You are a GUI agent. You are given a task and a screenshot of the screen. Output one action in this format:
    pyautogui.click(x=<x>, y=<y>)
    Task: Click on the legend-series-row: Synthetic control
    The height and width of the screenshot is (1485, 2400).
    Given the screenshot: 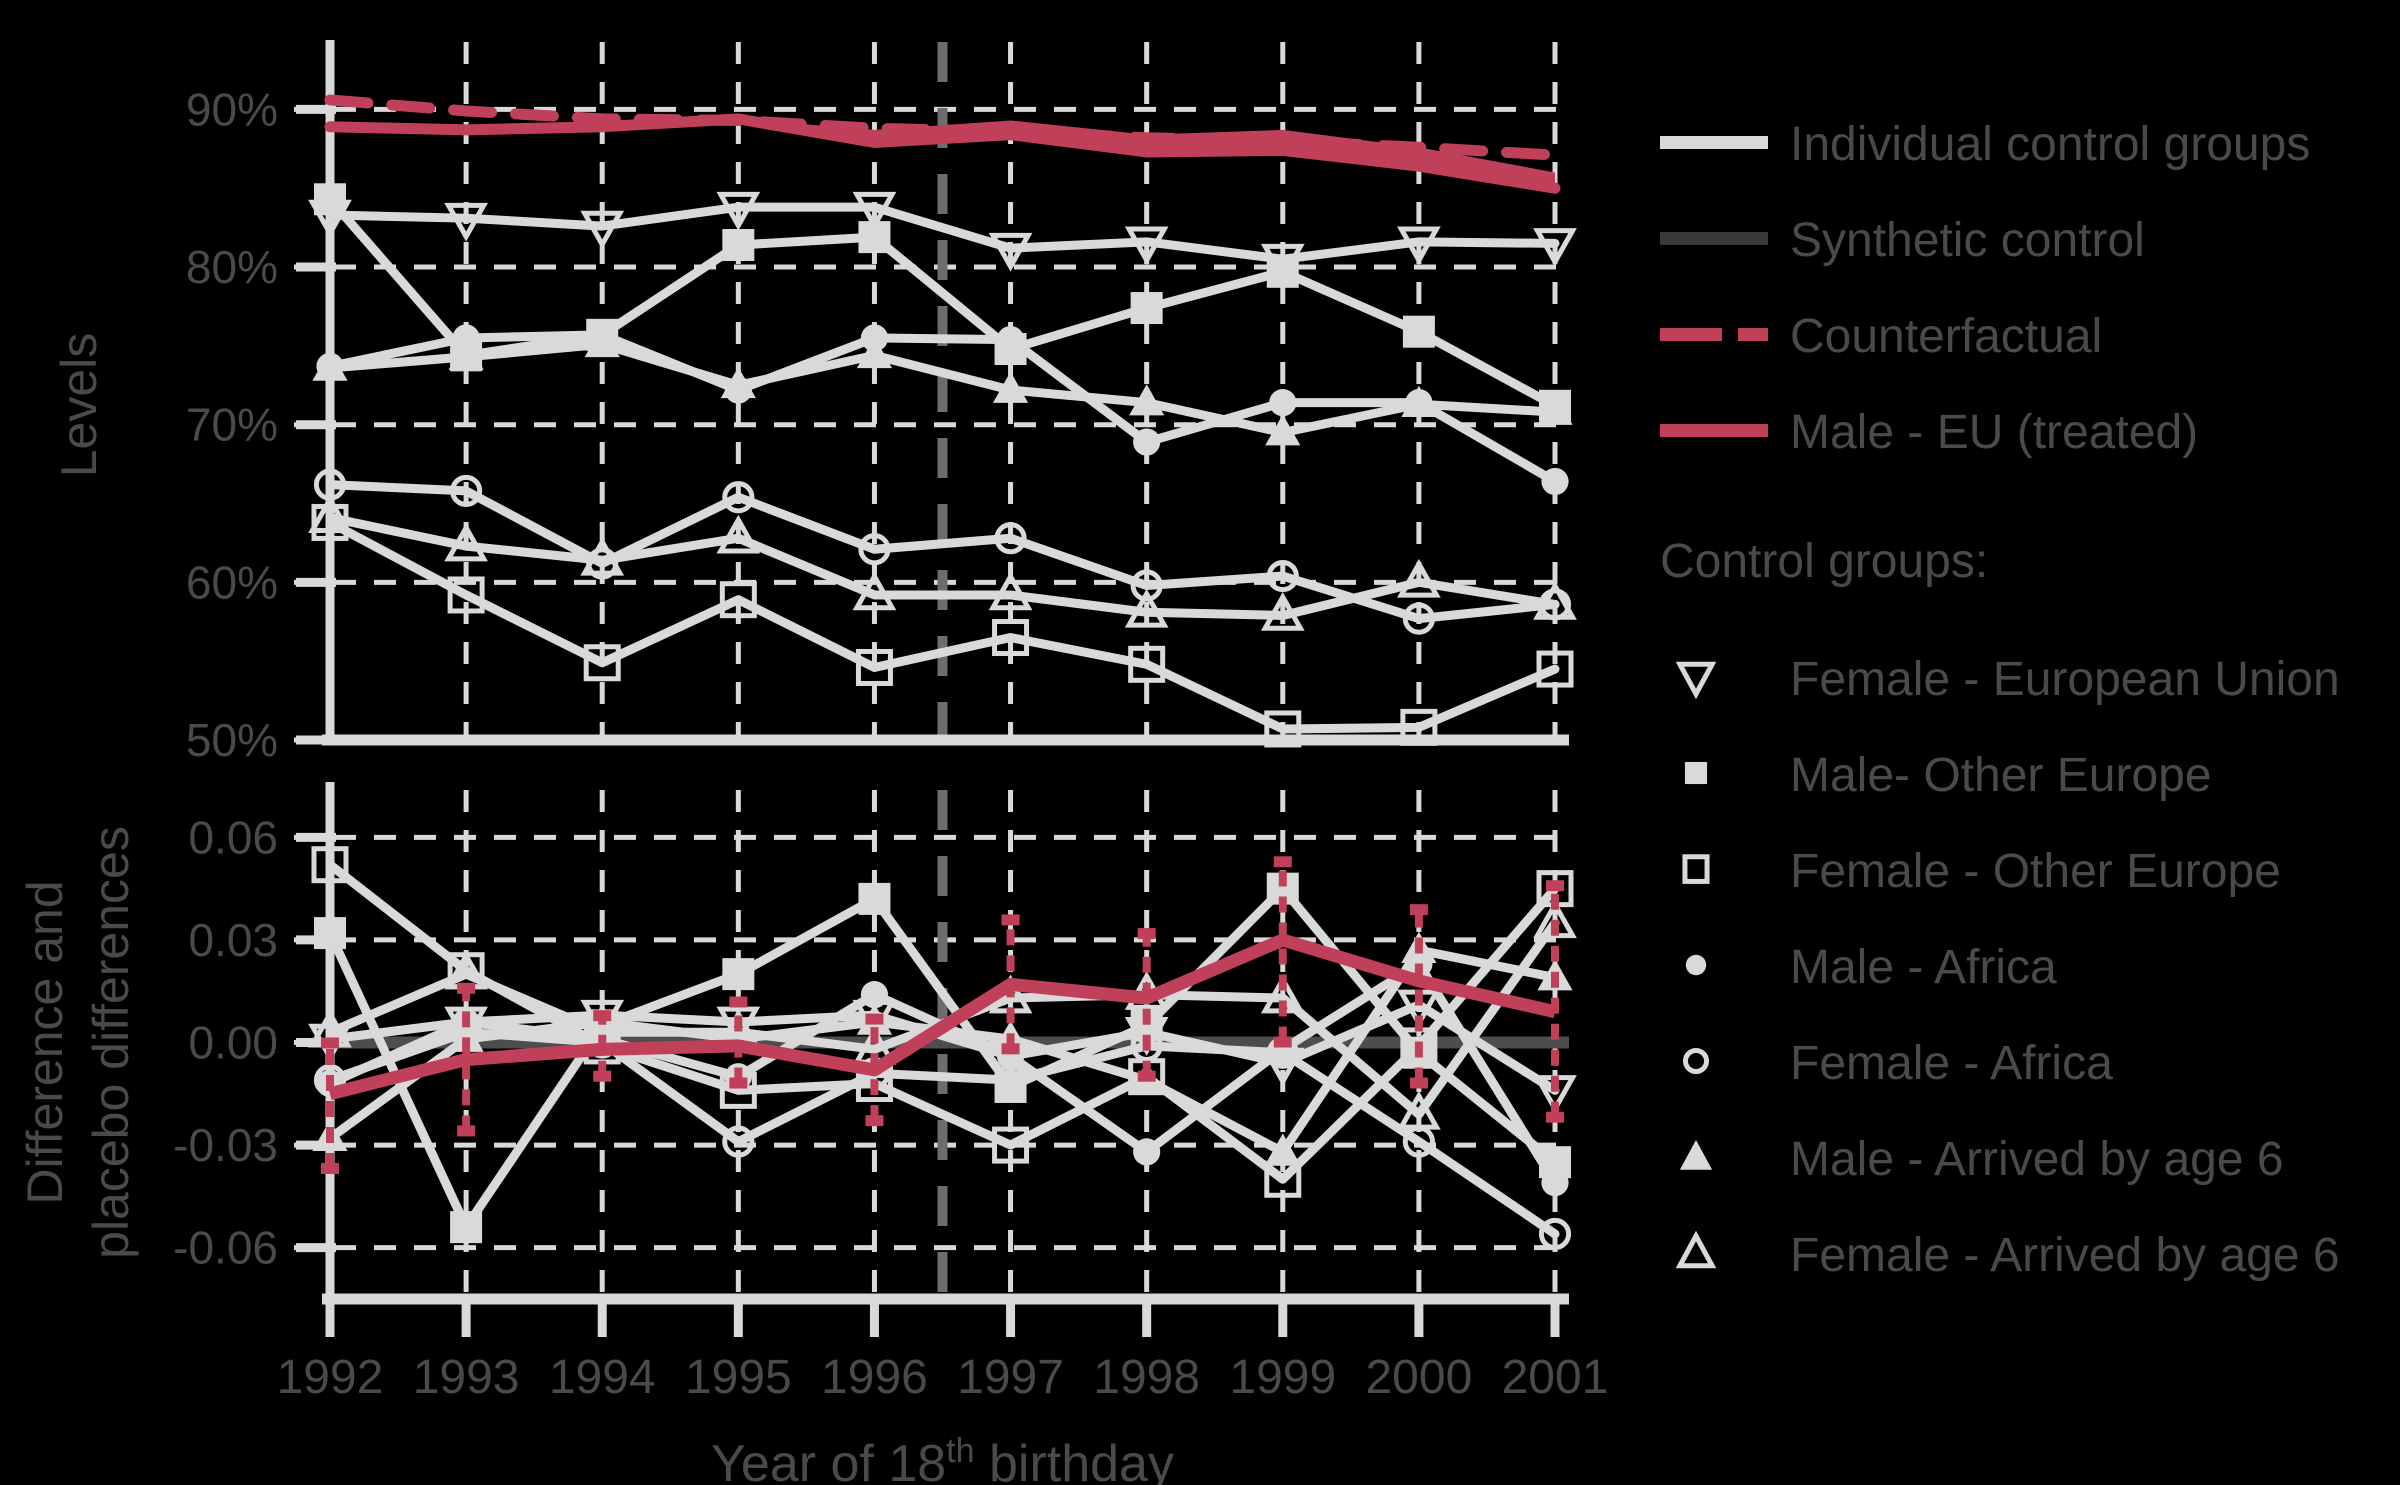 What is the action you would take?
    pyautogui.click(x=1902, y=240)
    